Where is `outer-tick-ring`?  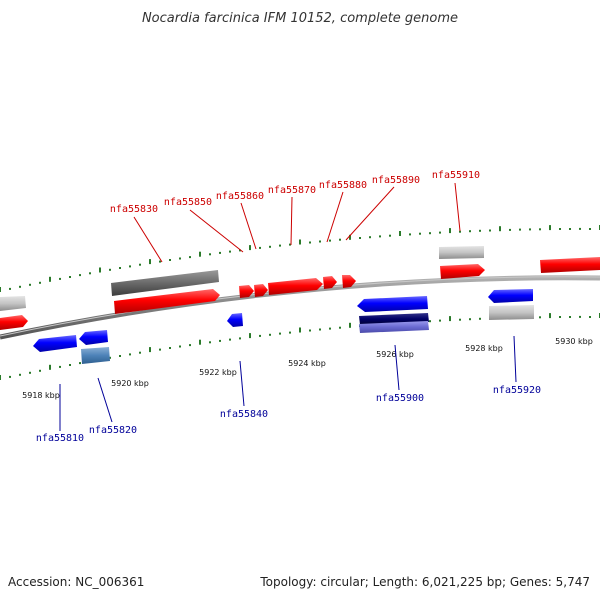 outer-tick-ring is located at coordinates (300, 258).